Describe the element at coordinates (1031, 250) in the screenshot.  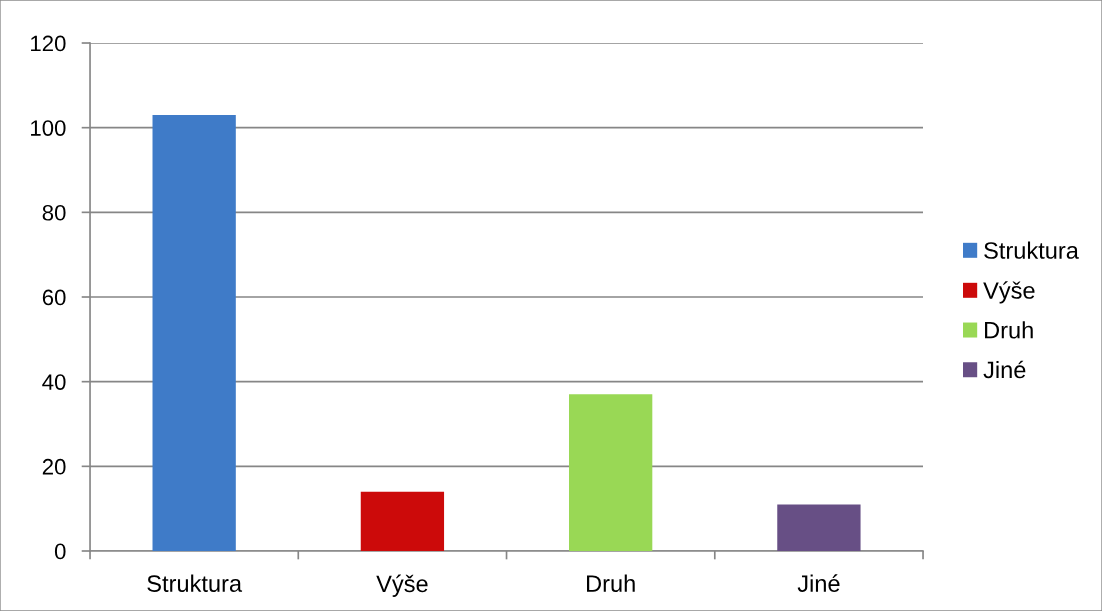
I see `legend-label: Struktura` at that location.